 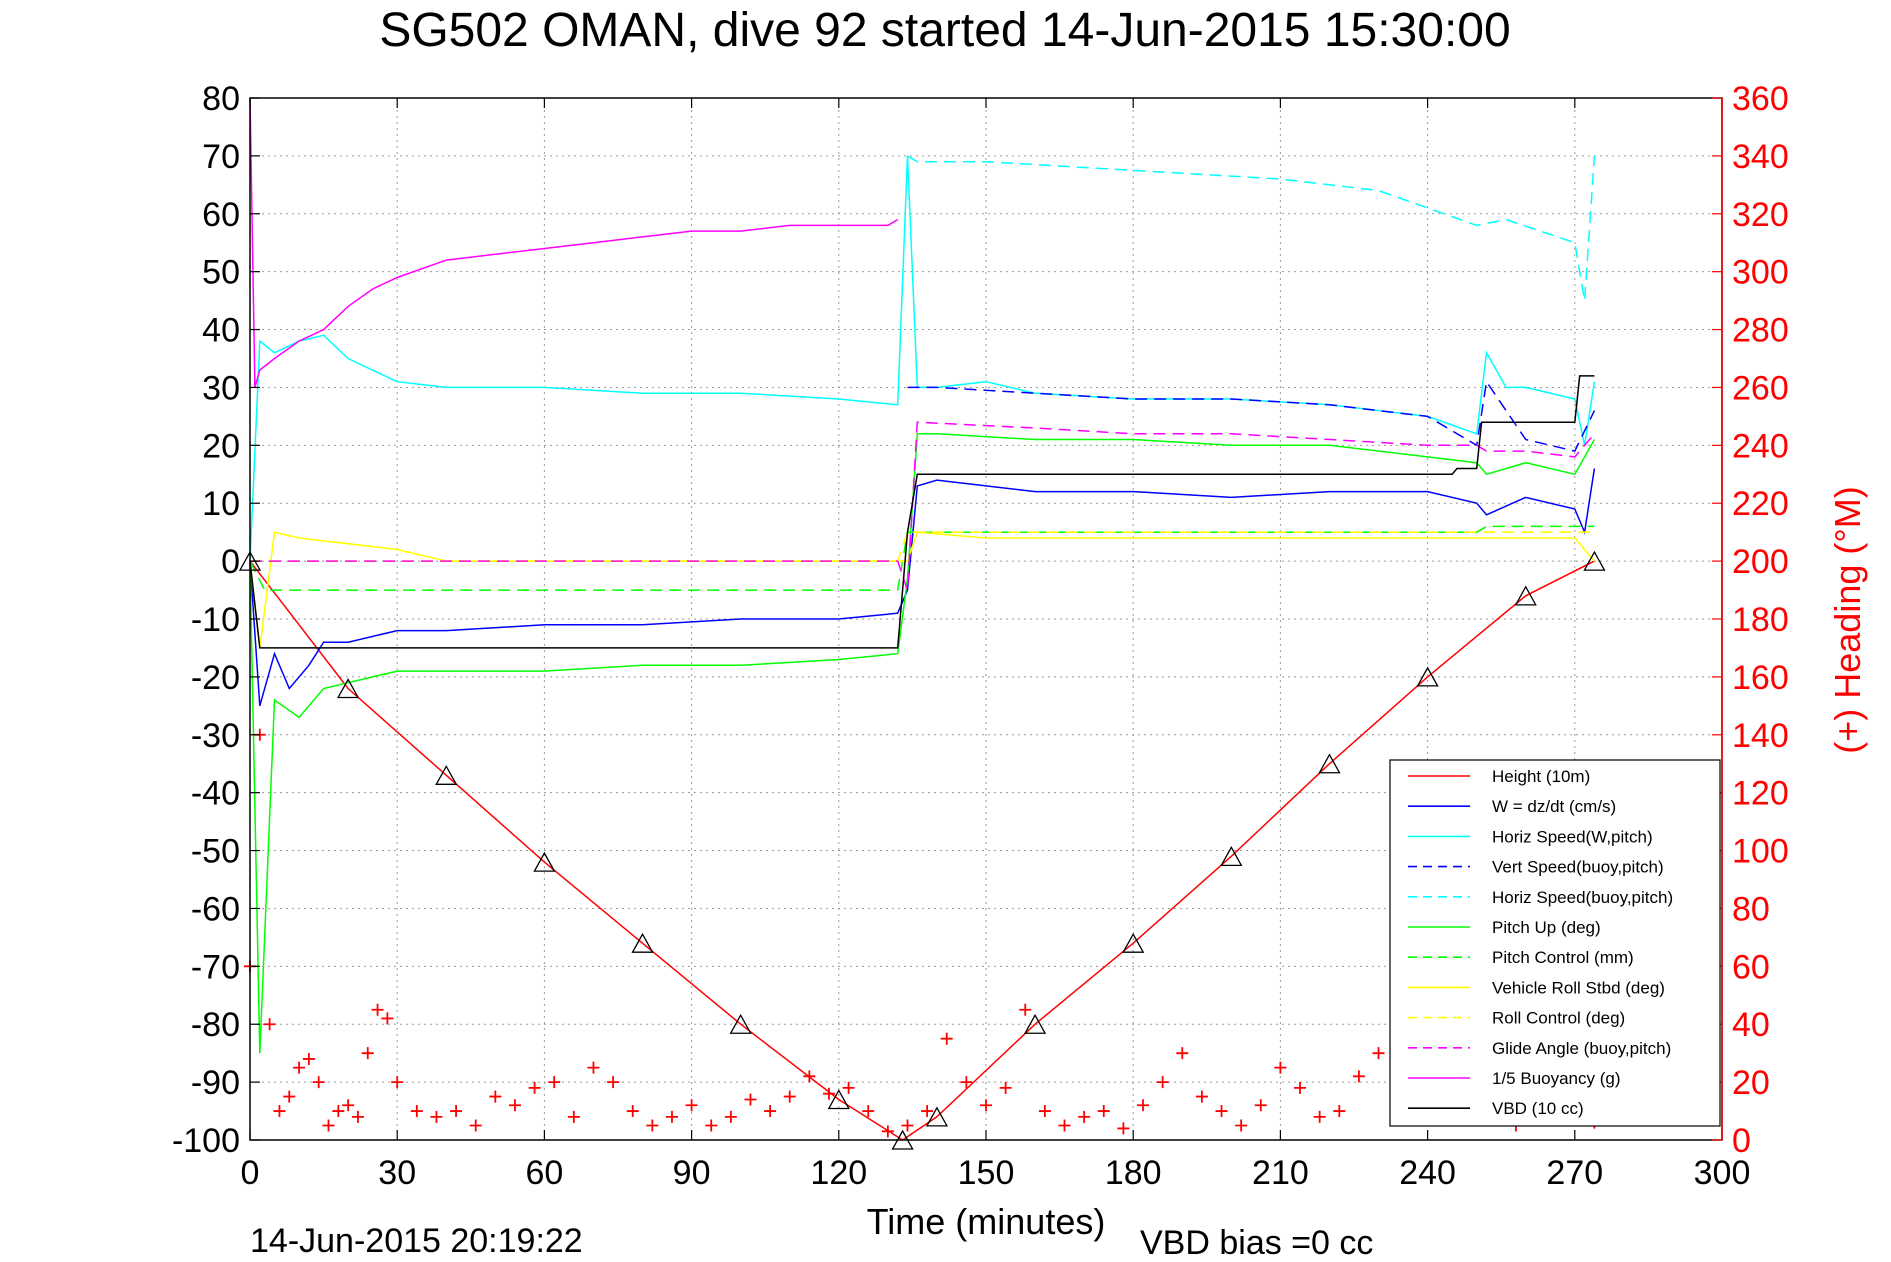 What do you see at coordinates (1760, 388) in the screenshot?
I see `y2-tick-label: 260` at bounding box center [1760, 388].